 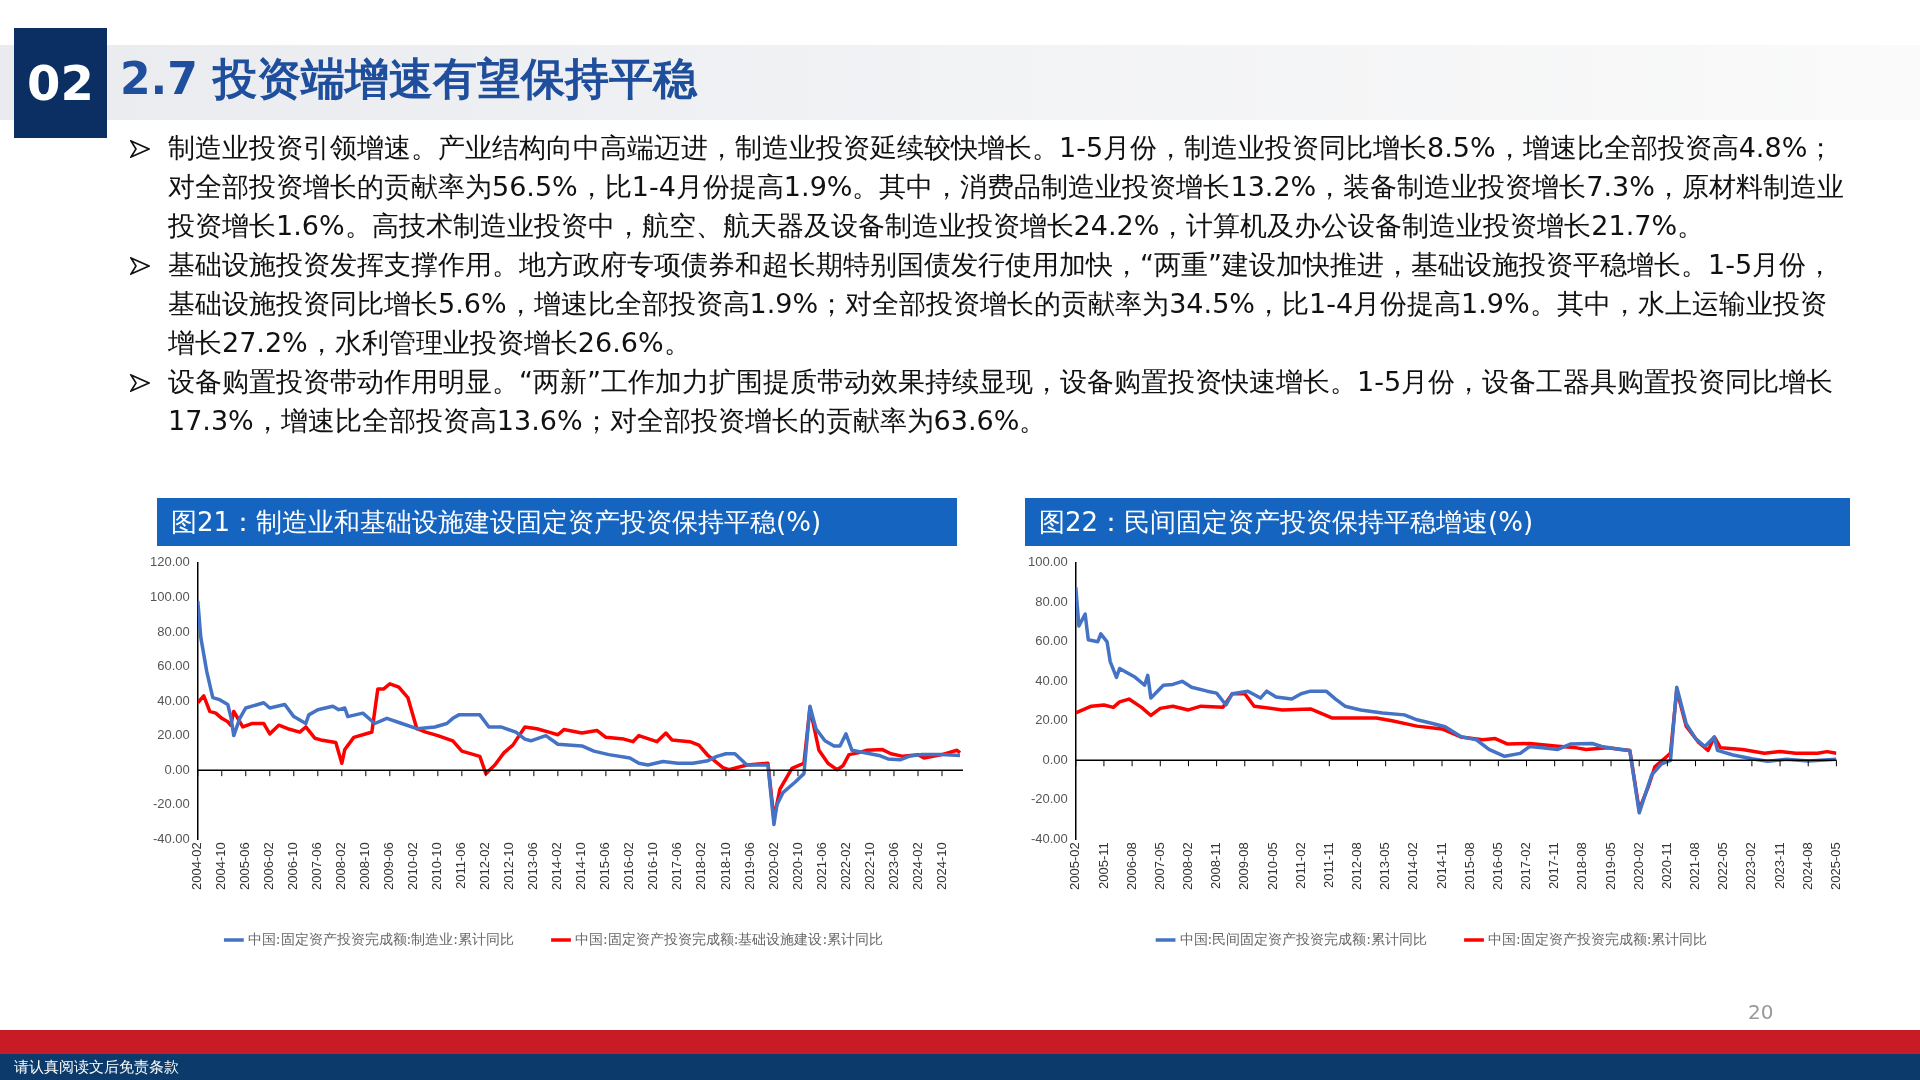 What do you see at coordinates (1469, 866) in the screenshot?
I see `x-tick-label: 2015-08` at bounding box center [1469, 866].